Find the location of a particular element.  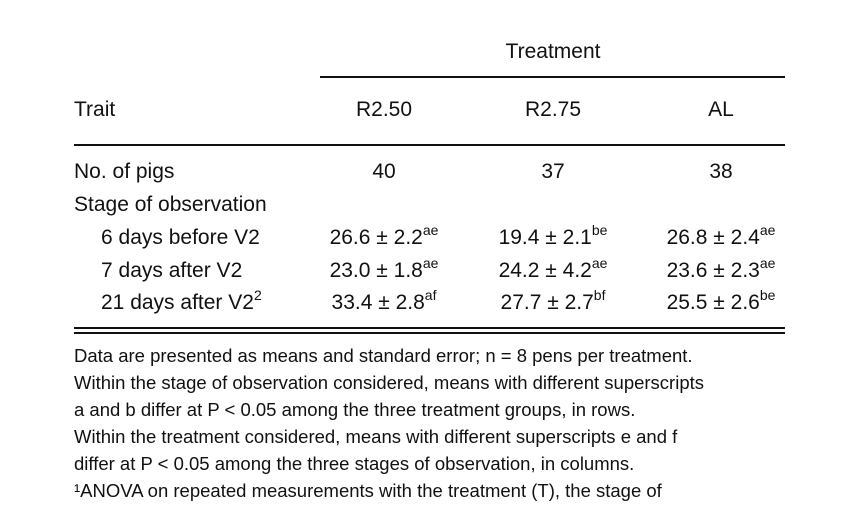

row-label: 7 days after V2 is located at coordinates (171, 271).